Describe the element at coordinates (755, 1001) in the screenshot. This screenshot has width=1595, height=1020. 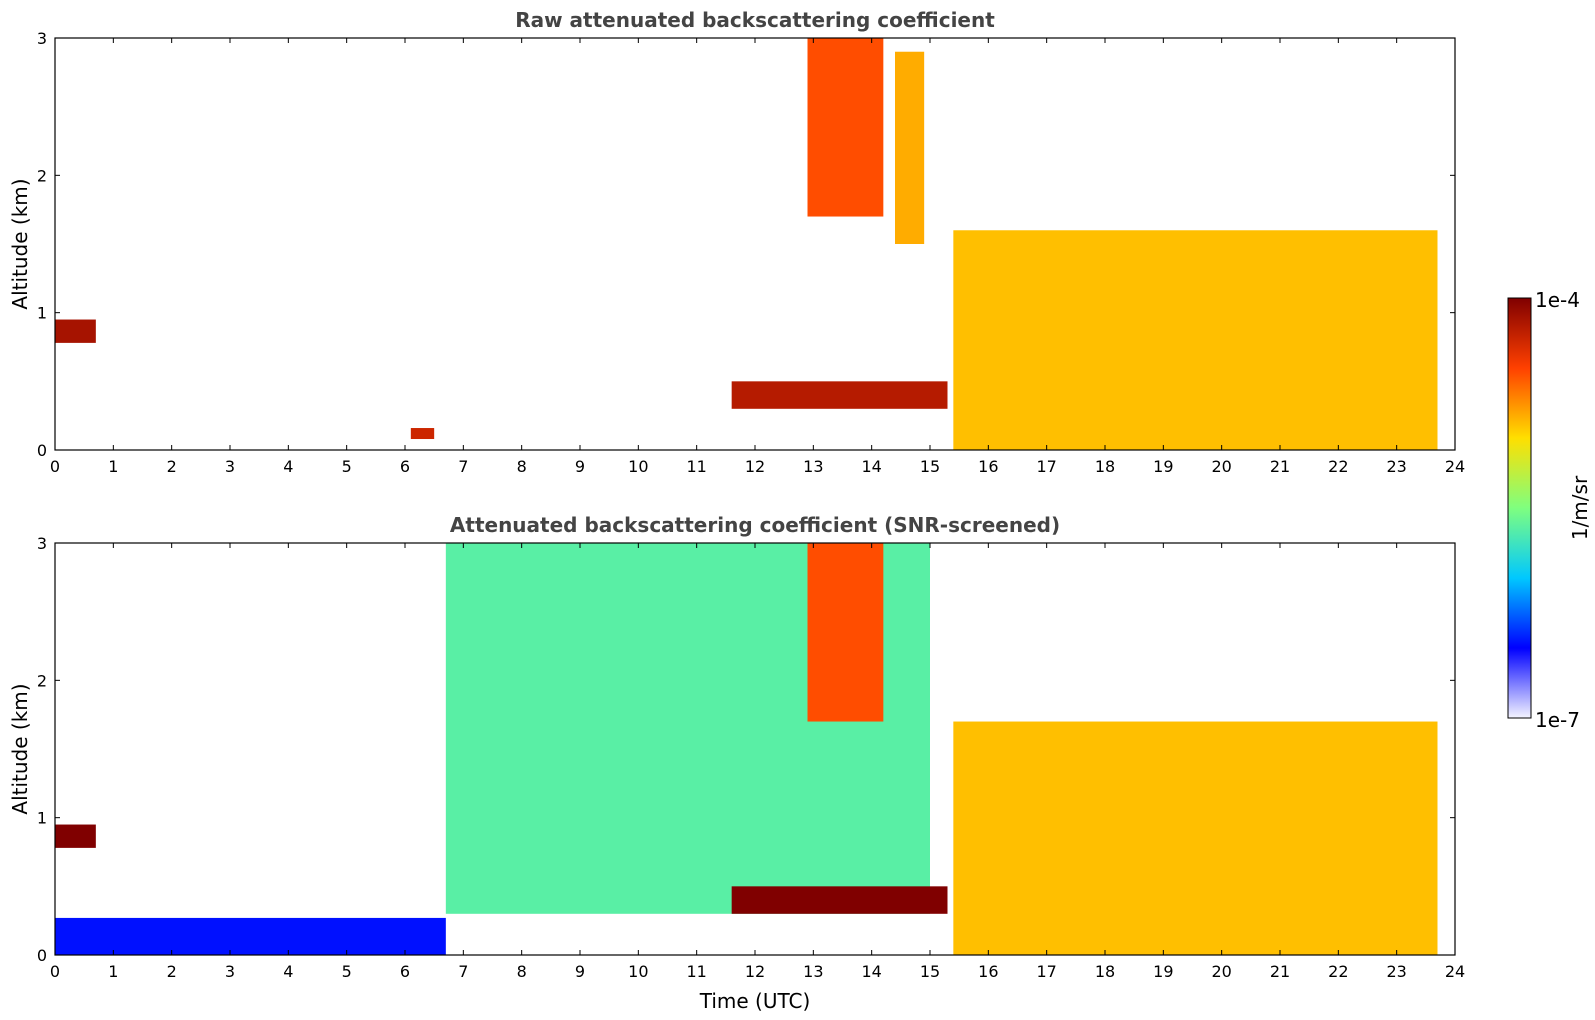
I see `x-axis-label: Time (UTC)` at that location.